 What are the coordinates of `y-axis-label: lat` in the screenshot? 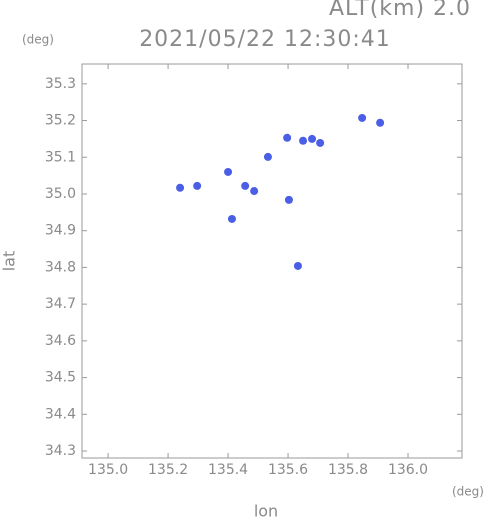 It's located at (9, 261).